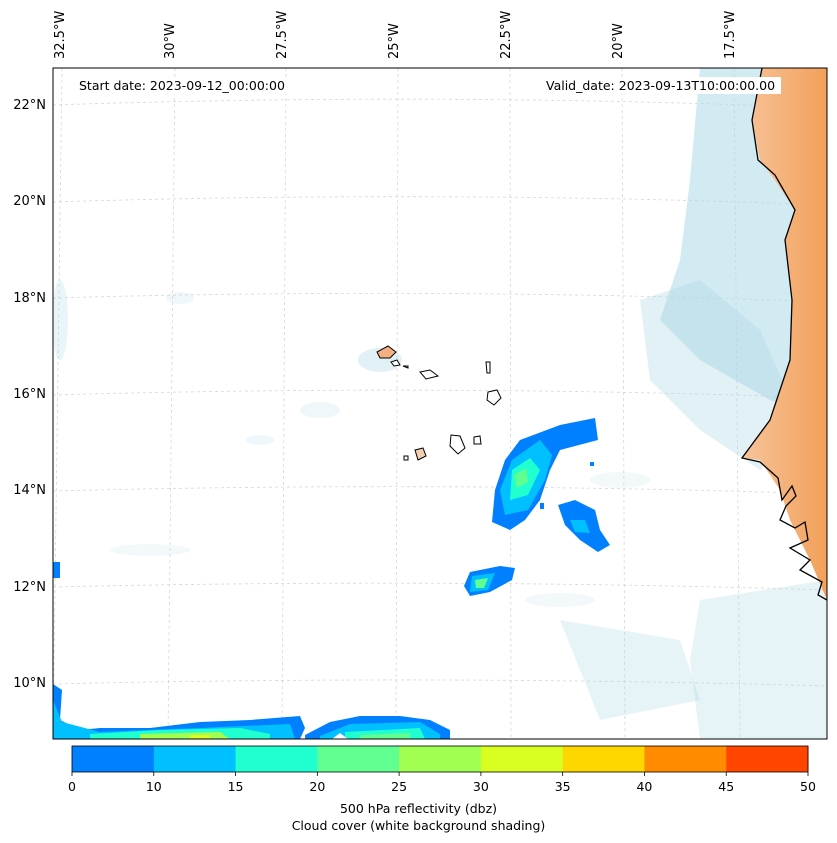 This screenshot has height=843, width=837. What do you see at coordinates (29, 587) in the screenshot?
I see `lat-label-12n: 12°N` at bounding box center [29, 587].